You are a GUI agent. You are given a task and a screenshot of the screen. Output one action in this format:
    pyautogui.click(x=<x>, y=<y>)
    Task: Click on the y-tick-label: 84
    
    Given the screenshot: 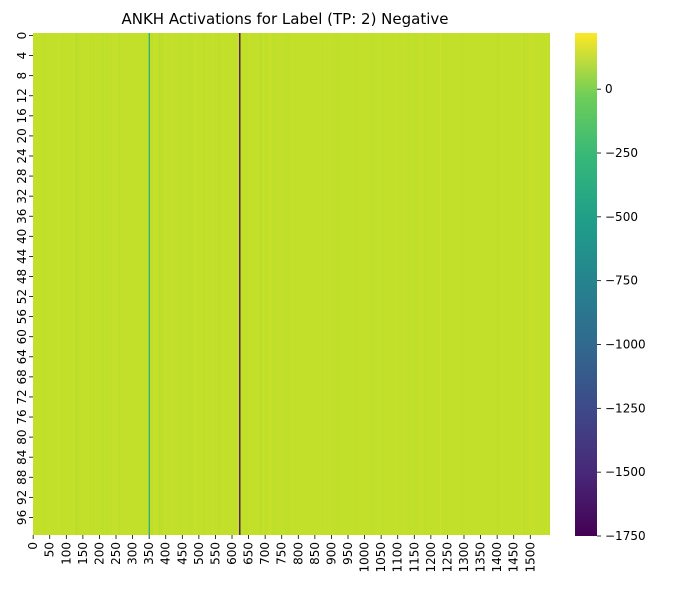 What is the action you would take?
    pyautogui.click(x=22, y=457)
    